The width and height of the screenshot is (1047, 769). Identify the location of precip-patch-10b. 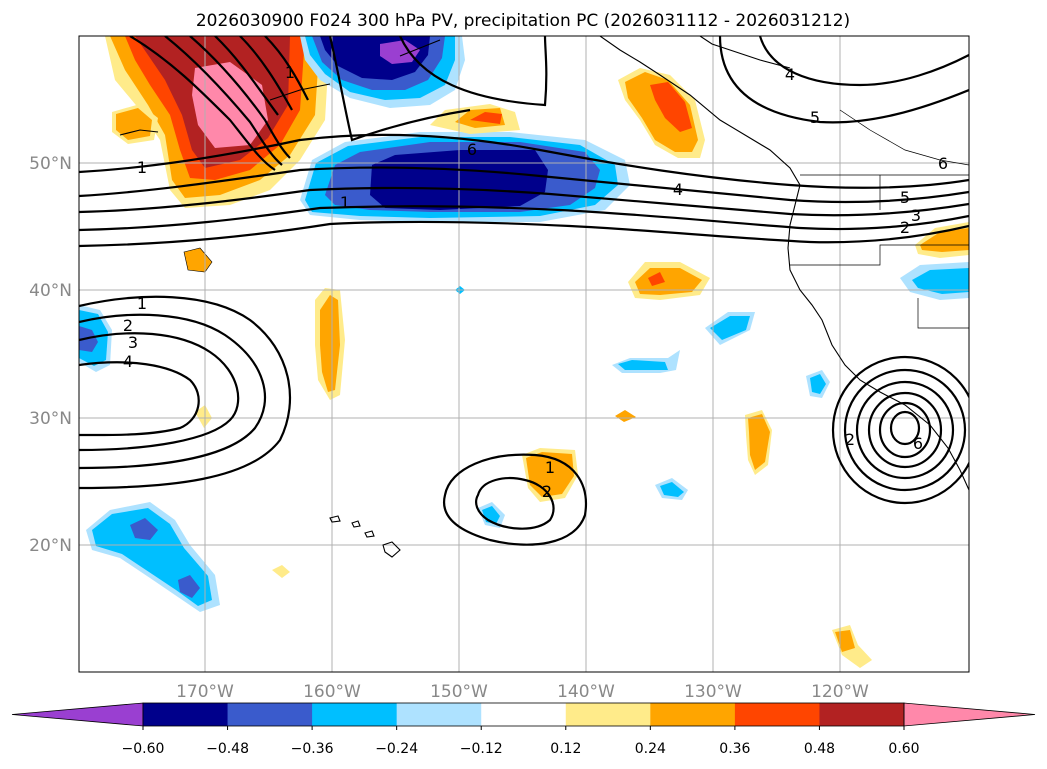
(944, 240).